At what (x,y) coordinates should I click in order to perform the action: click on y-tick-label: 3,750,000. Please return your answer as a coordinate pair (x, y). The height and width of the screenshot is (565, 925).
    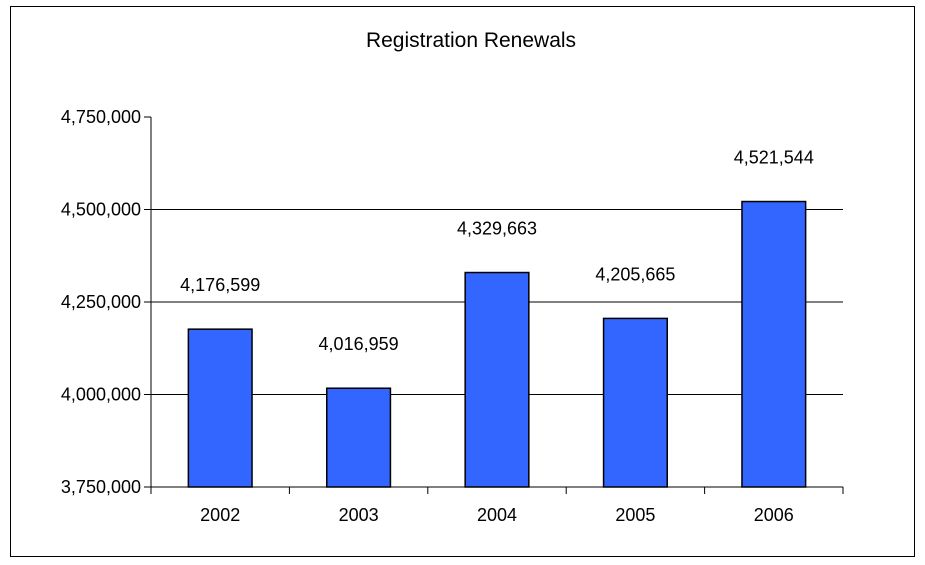
    Looking at the image, I should click on (101, 487).